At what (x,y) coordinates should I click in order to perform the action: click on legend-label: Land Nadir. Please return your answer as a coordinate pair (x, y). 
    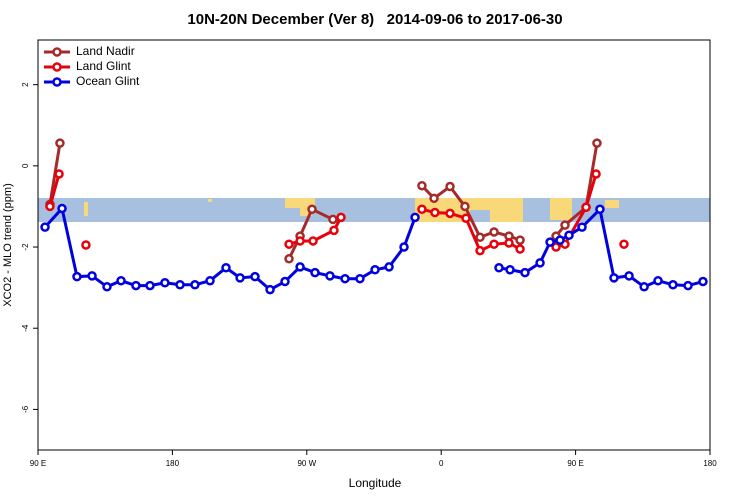
    Looking at the image, I should click on (105, 51).